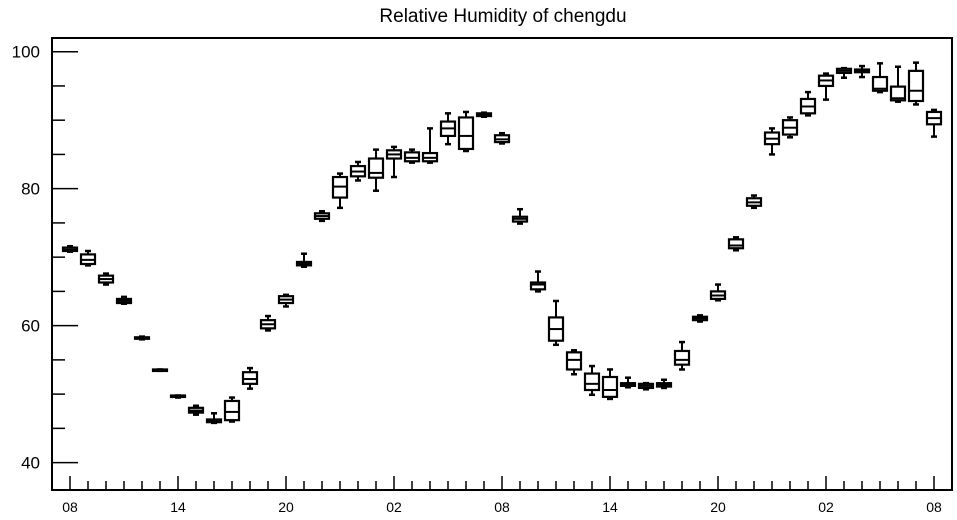 This screenshot has width=957, height=520. Describe the element at coordinates (30, 326) in the screenshot. I see `y-tick-label: 60` at that location.